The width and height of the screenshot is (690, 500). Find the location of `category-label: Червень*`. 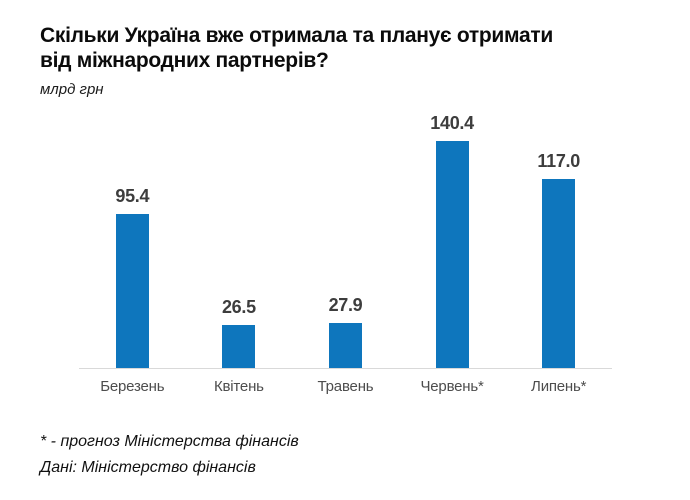

category-label: Червень* is located at coordinates (452, 386).